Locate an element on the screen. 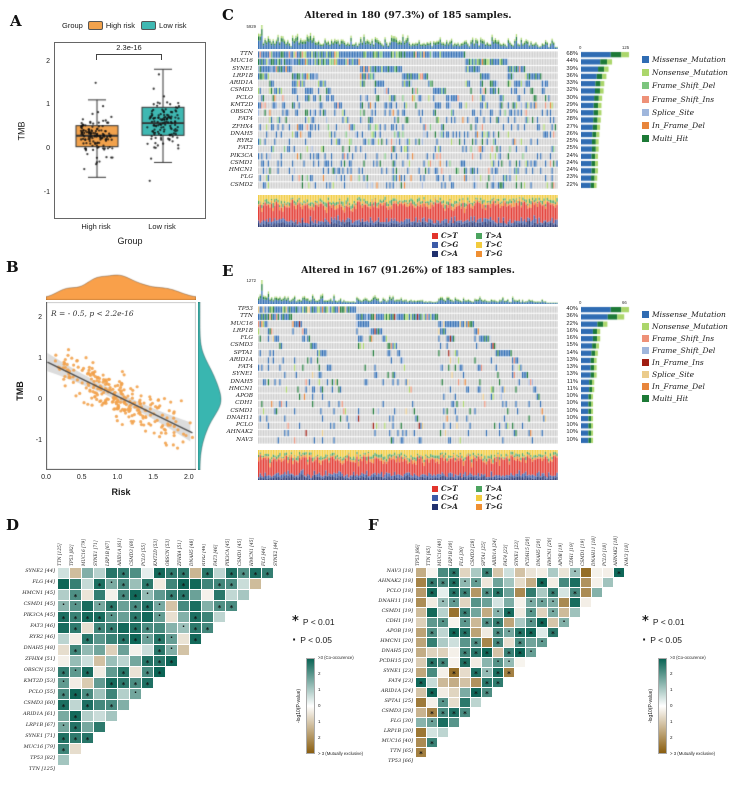 The image size is (737, 786). legend-label: In_Frame_Del is located at coordinates (678, 387).